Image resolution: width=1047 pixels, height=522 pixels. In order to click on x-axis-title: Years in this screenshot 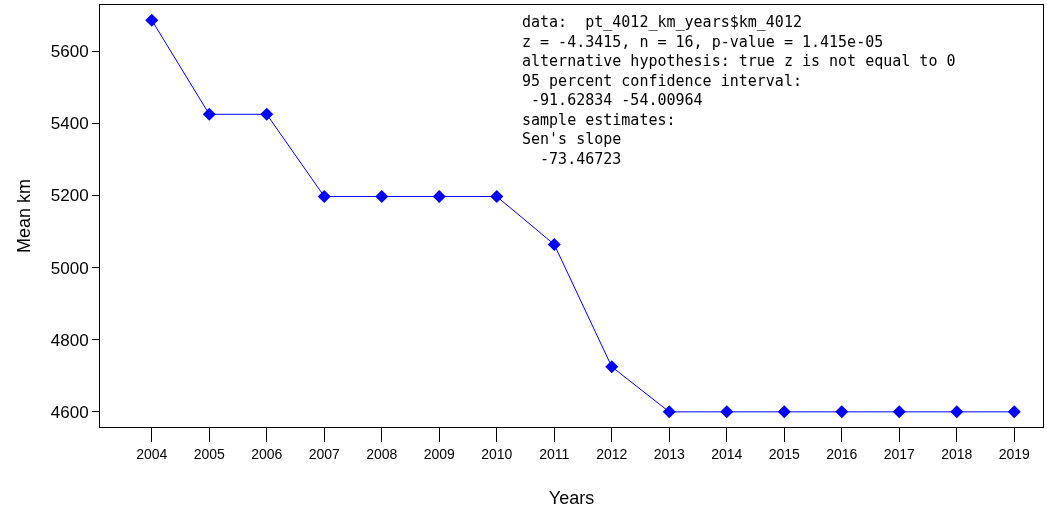, I will do `click(571, 497)`.